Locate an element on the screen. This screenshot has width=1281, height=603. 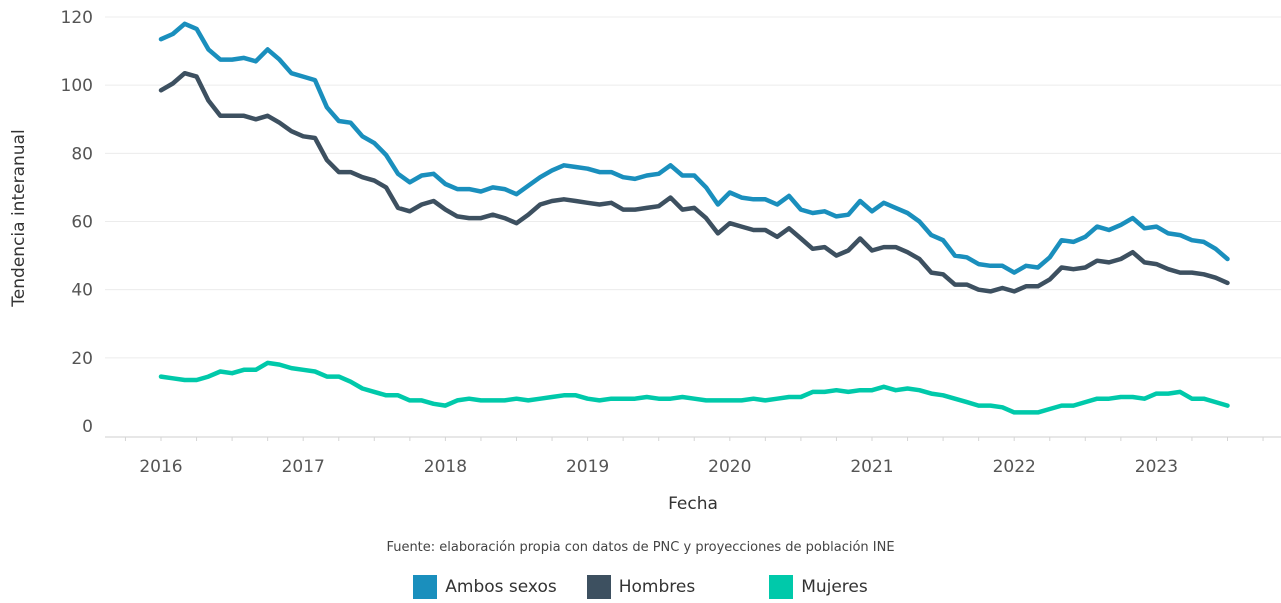
legend: Ambos sexos Hombres Mujeres is located at coordinates (640, 587).